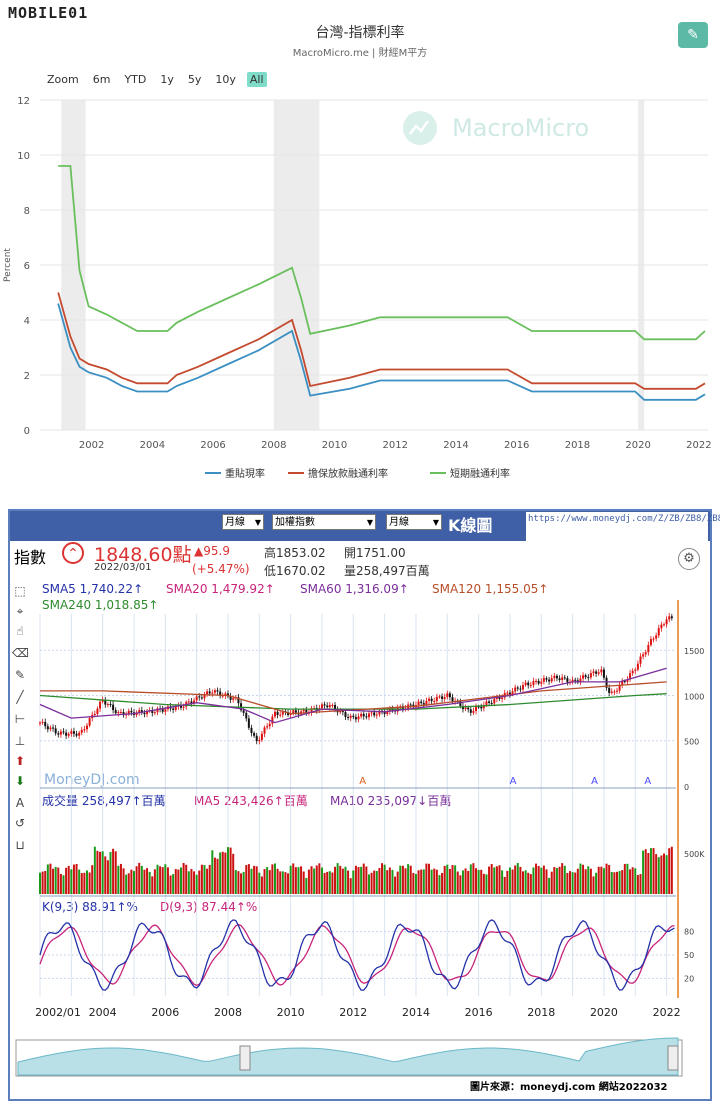 This screenshot has width=720, height=1107. I want to click on navigator-area, so click(348, 1056).